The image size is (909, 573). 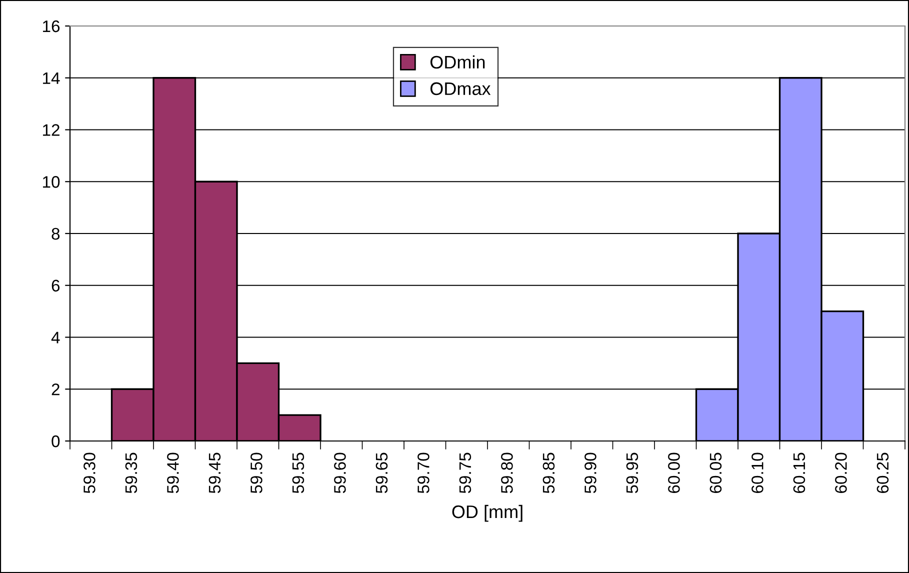 What do you see at coordinates (56, 390) in the screenshot?
I see `y-tick-label: 2` at bounding box center [56, 390].